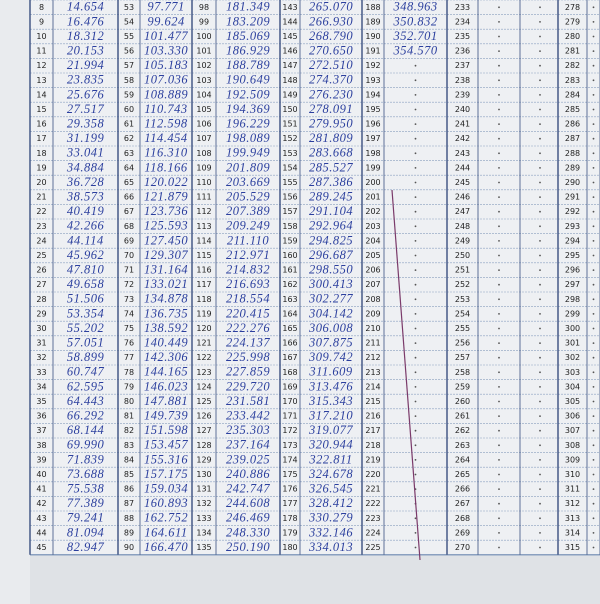  I want to click on row-number: 214, so click(372, 386).